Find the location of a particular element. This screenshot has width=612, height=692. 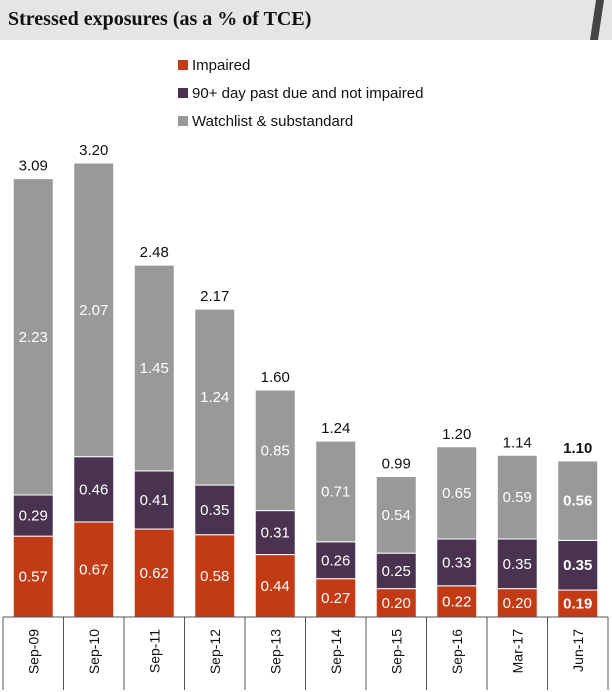

bar-value-label: 0.25 is located at coordinates (396, 571).